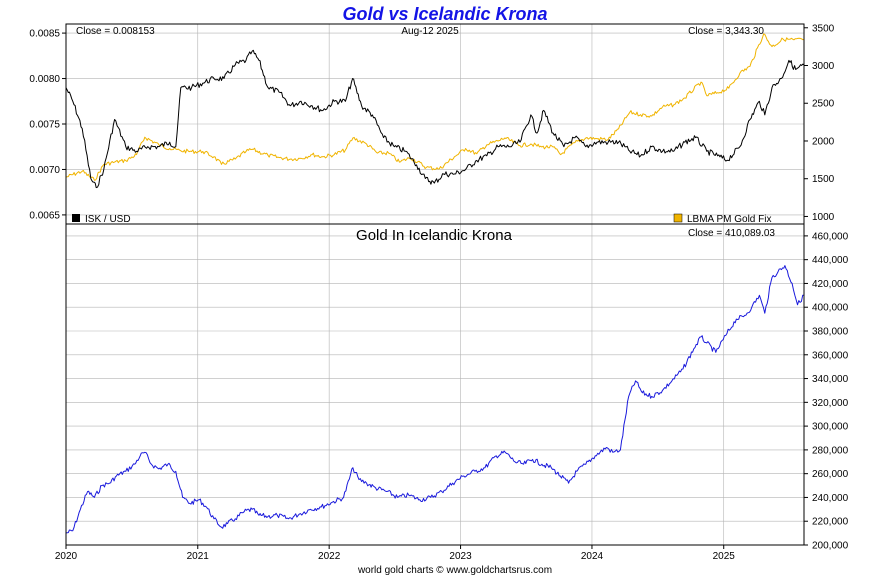  I want to click on bottom-right-tick-label: 240,000, so click(830, 498).